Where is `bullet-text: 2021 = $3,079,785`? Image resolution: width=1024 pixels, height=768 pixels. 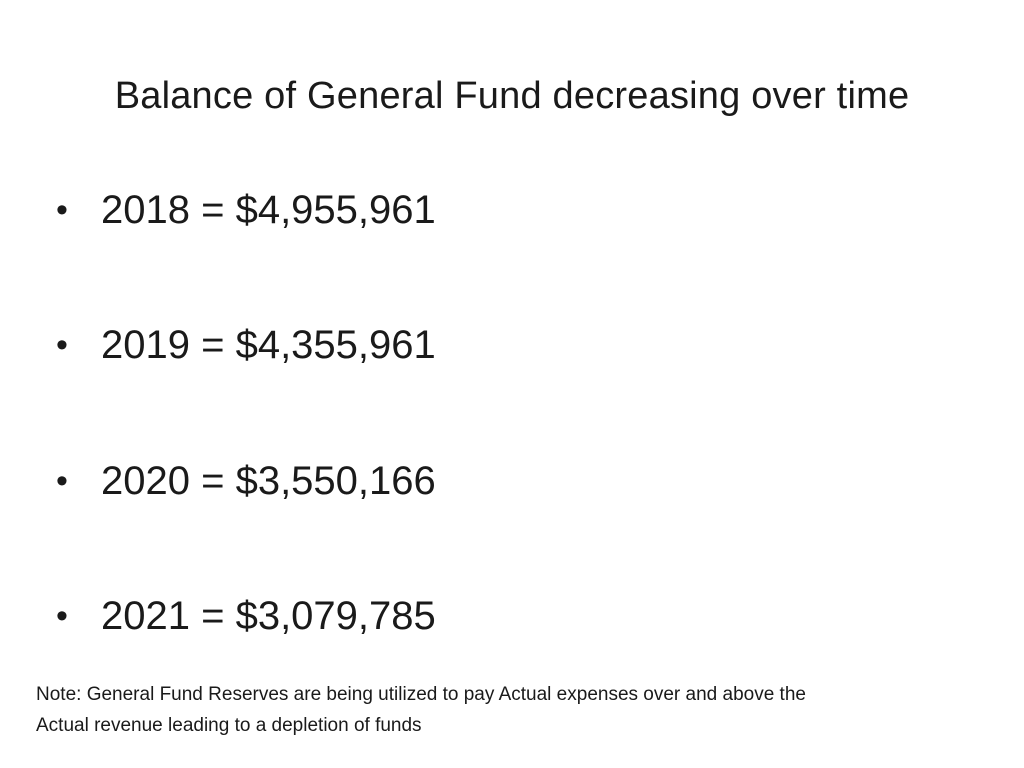
bullet-text: 2021 = $3,079,785 is located at coordinates (268, 616).